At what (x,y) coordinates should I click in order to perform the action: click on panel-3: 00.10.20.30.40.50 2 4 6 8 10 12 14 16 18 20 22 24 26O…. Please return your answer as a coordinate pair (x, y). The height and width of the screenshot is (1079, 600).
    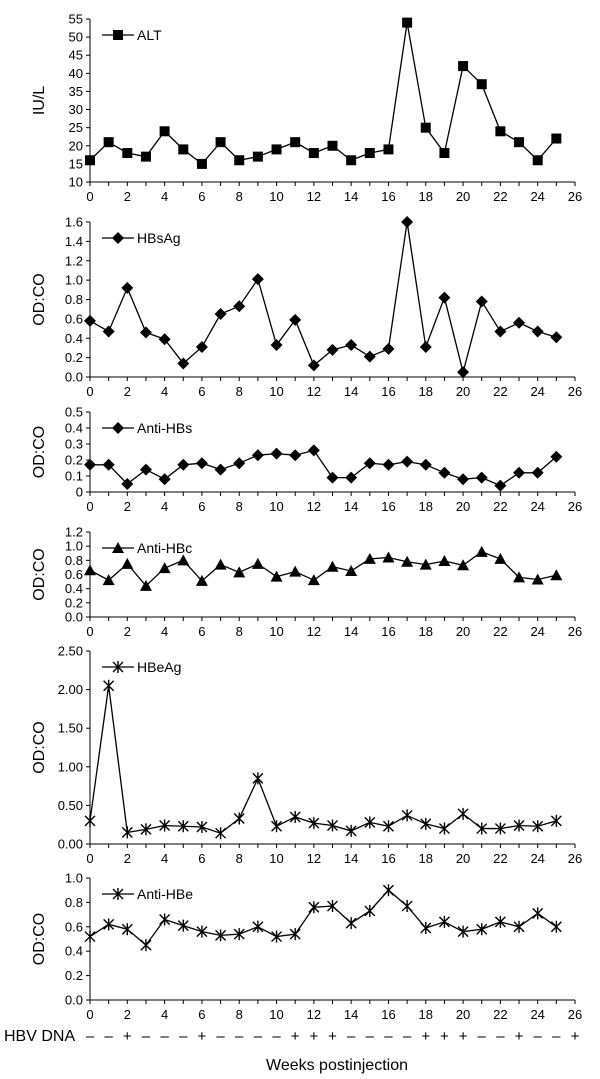
    Looking at the image, I should click on (306, 460).